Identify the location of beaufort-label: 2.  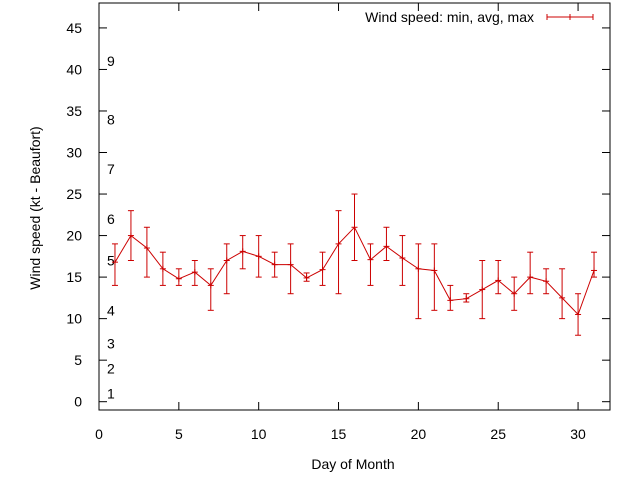
(111, 368).